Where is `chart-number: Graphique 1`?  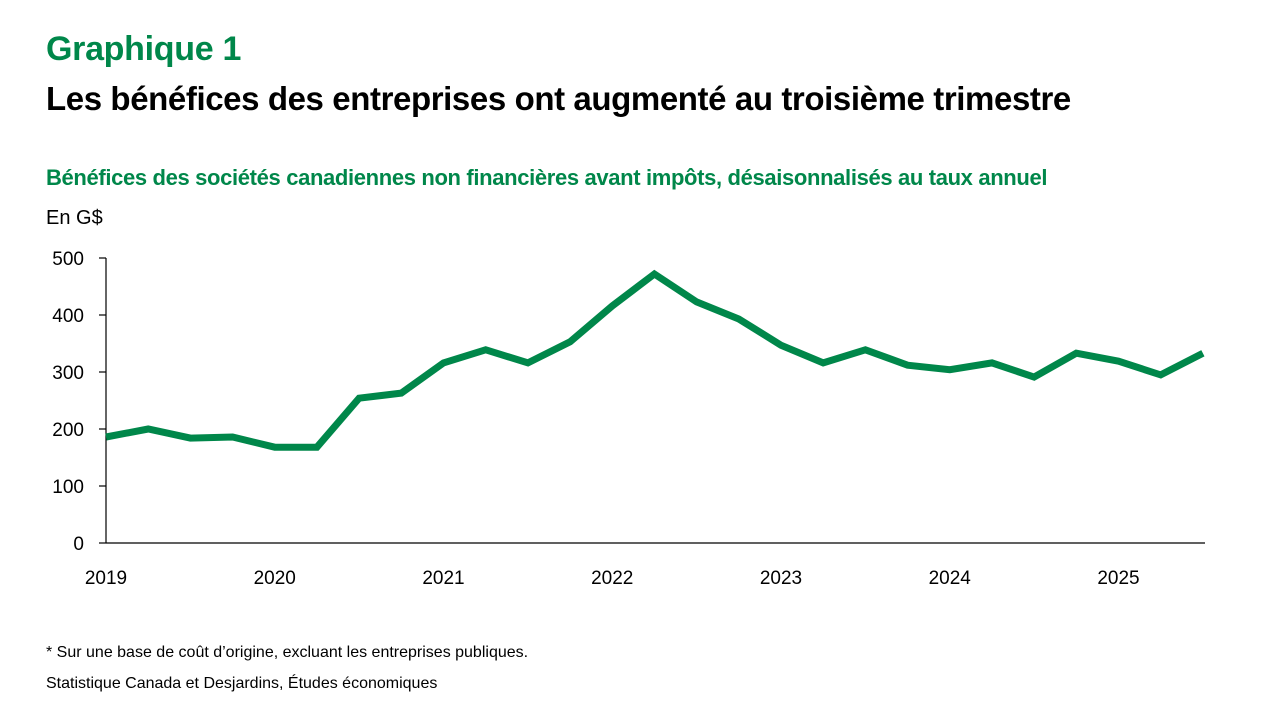 chart-number: Graphique 1 is located at coordinates (144, 49).